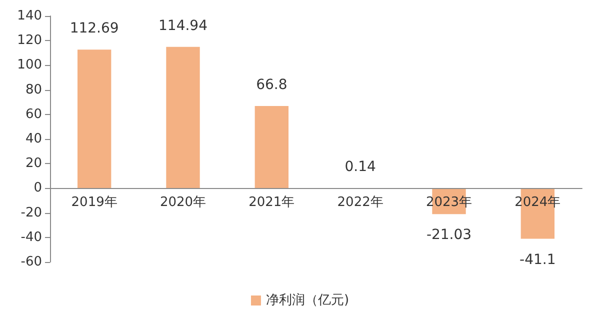 The width and height of the screenshot is (600, 320). What do you see at coordinates (308, 300) in the screenshot?
I see `legend-label: 净利润（亿元)` at bounding box center [308, 300].